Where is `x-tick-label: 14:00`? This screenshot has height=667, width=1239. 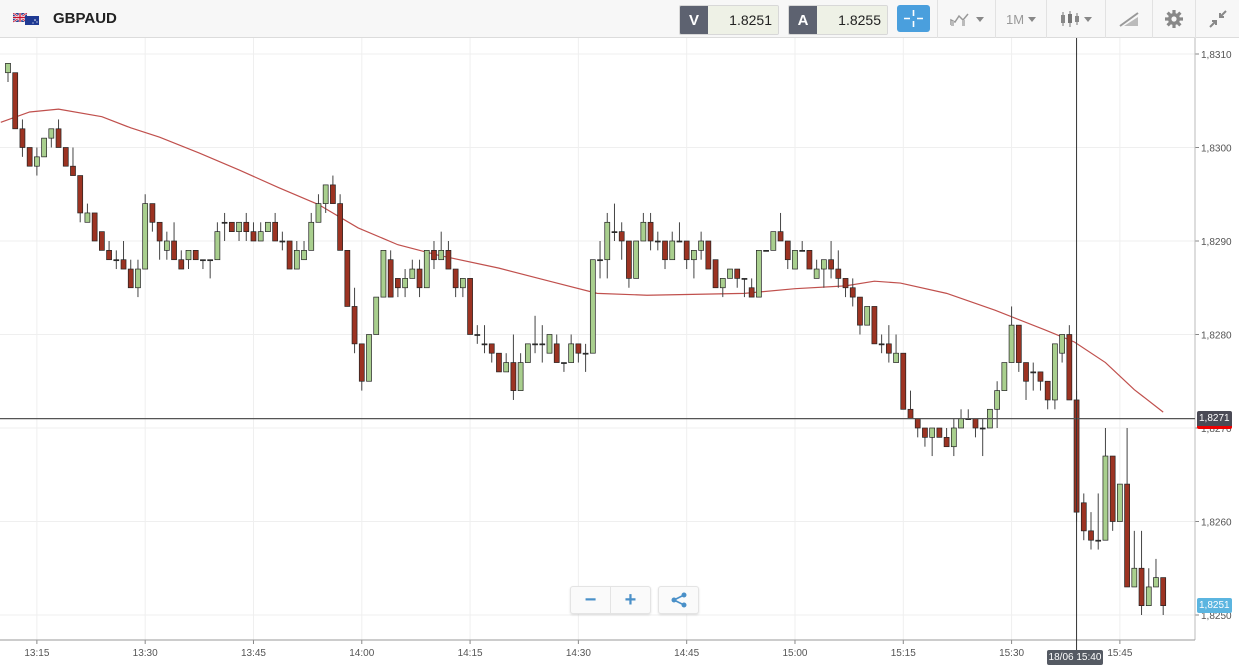
x-tick-label: 14:00 is located at coordinates (361, 653).